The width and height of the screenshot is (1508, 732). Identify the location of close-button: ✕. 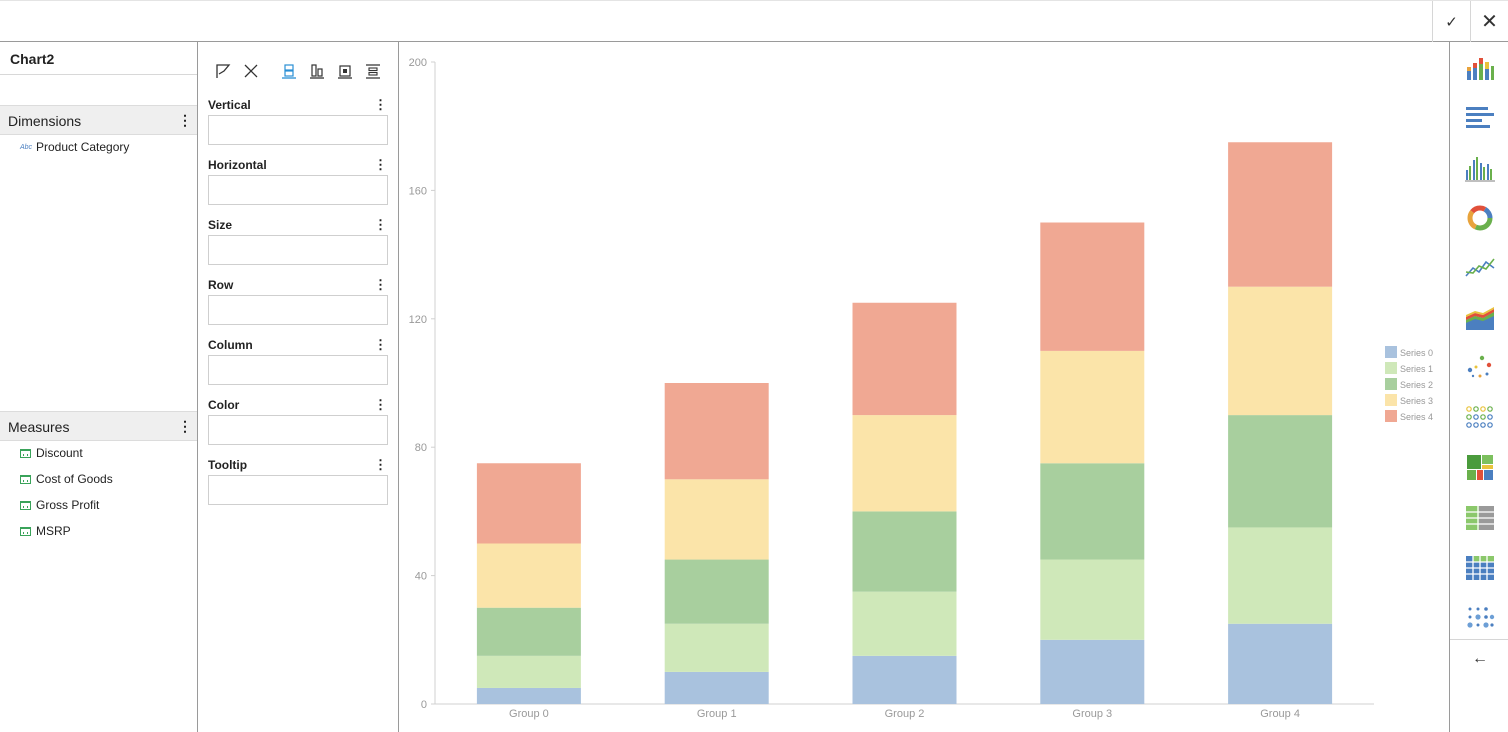
(1489, 21).